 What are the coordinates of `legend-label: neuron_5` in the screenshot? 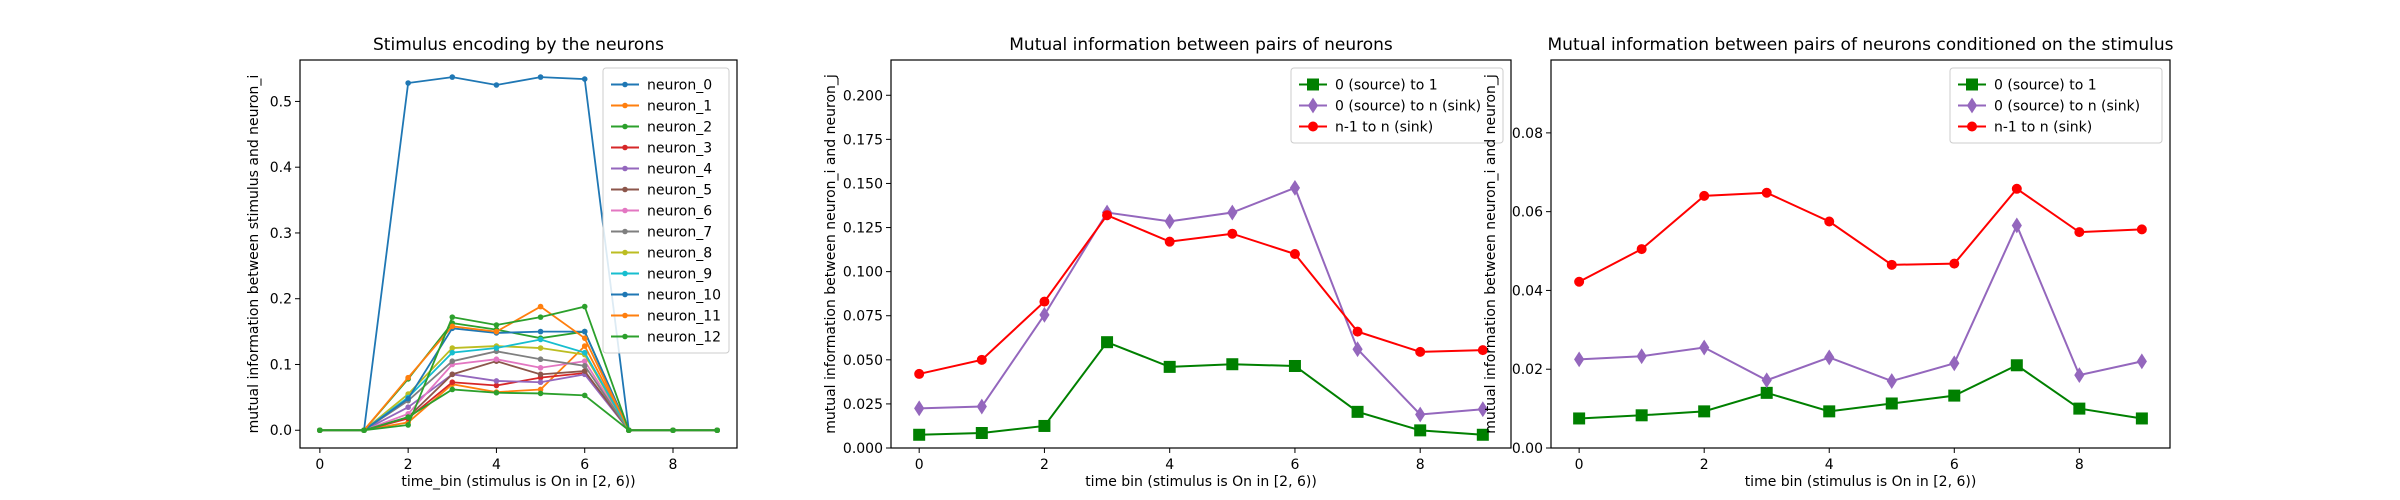 It's located at (679, 191).